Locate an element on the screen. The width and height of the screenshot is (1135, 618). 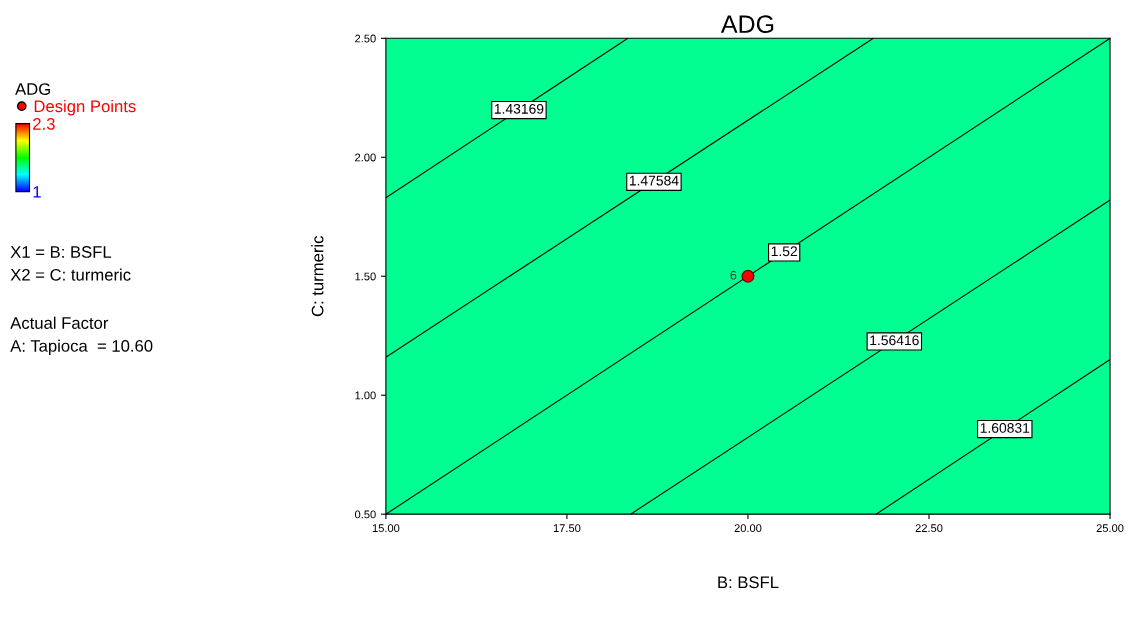
legend-label: Design Points is located at coordinates (85, 107).